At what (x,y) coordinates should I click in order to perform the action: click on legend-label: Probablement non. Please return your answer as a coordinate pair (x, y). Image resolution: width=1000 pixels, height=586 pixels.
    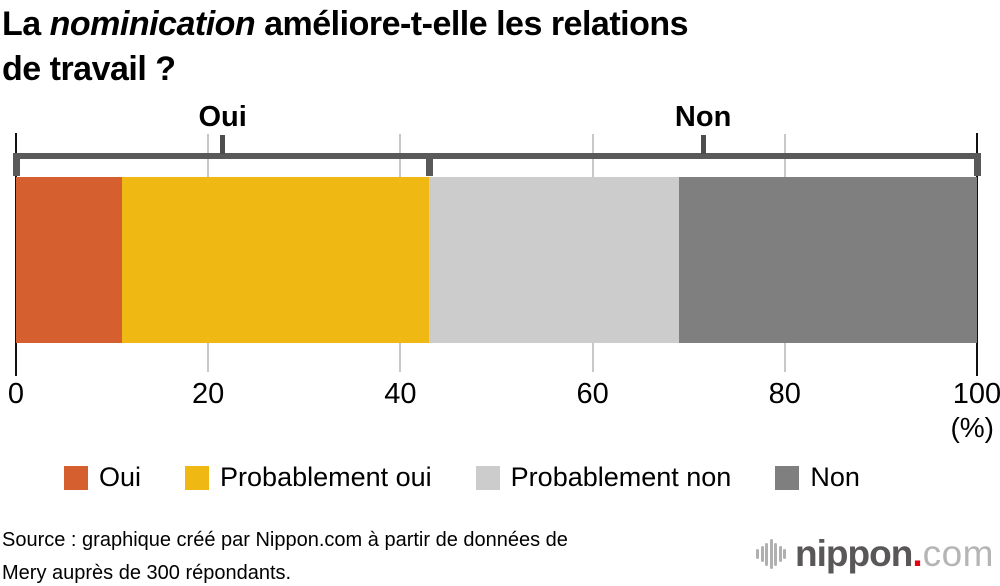
    Looking at the image, I should click on (621, 477).